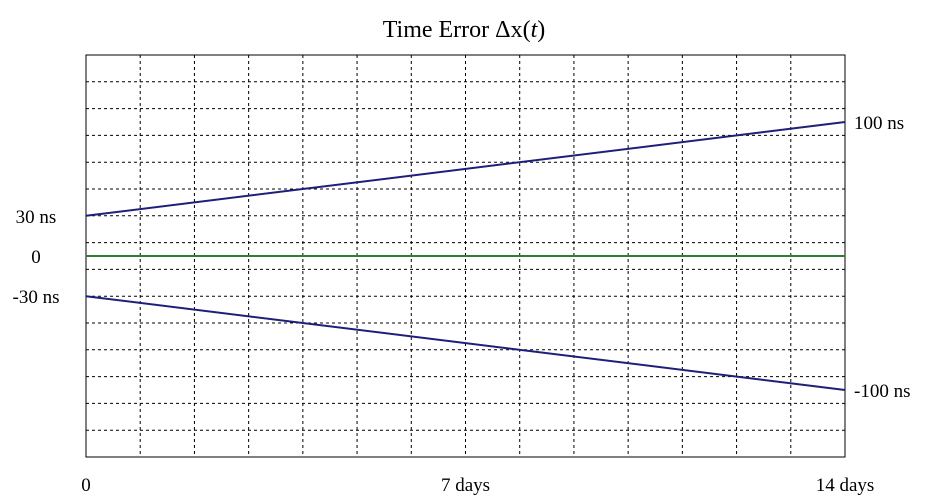 The image size is (932, 501). I want to click on series-end-label: -100 ns, so click(882, 391).